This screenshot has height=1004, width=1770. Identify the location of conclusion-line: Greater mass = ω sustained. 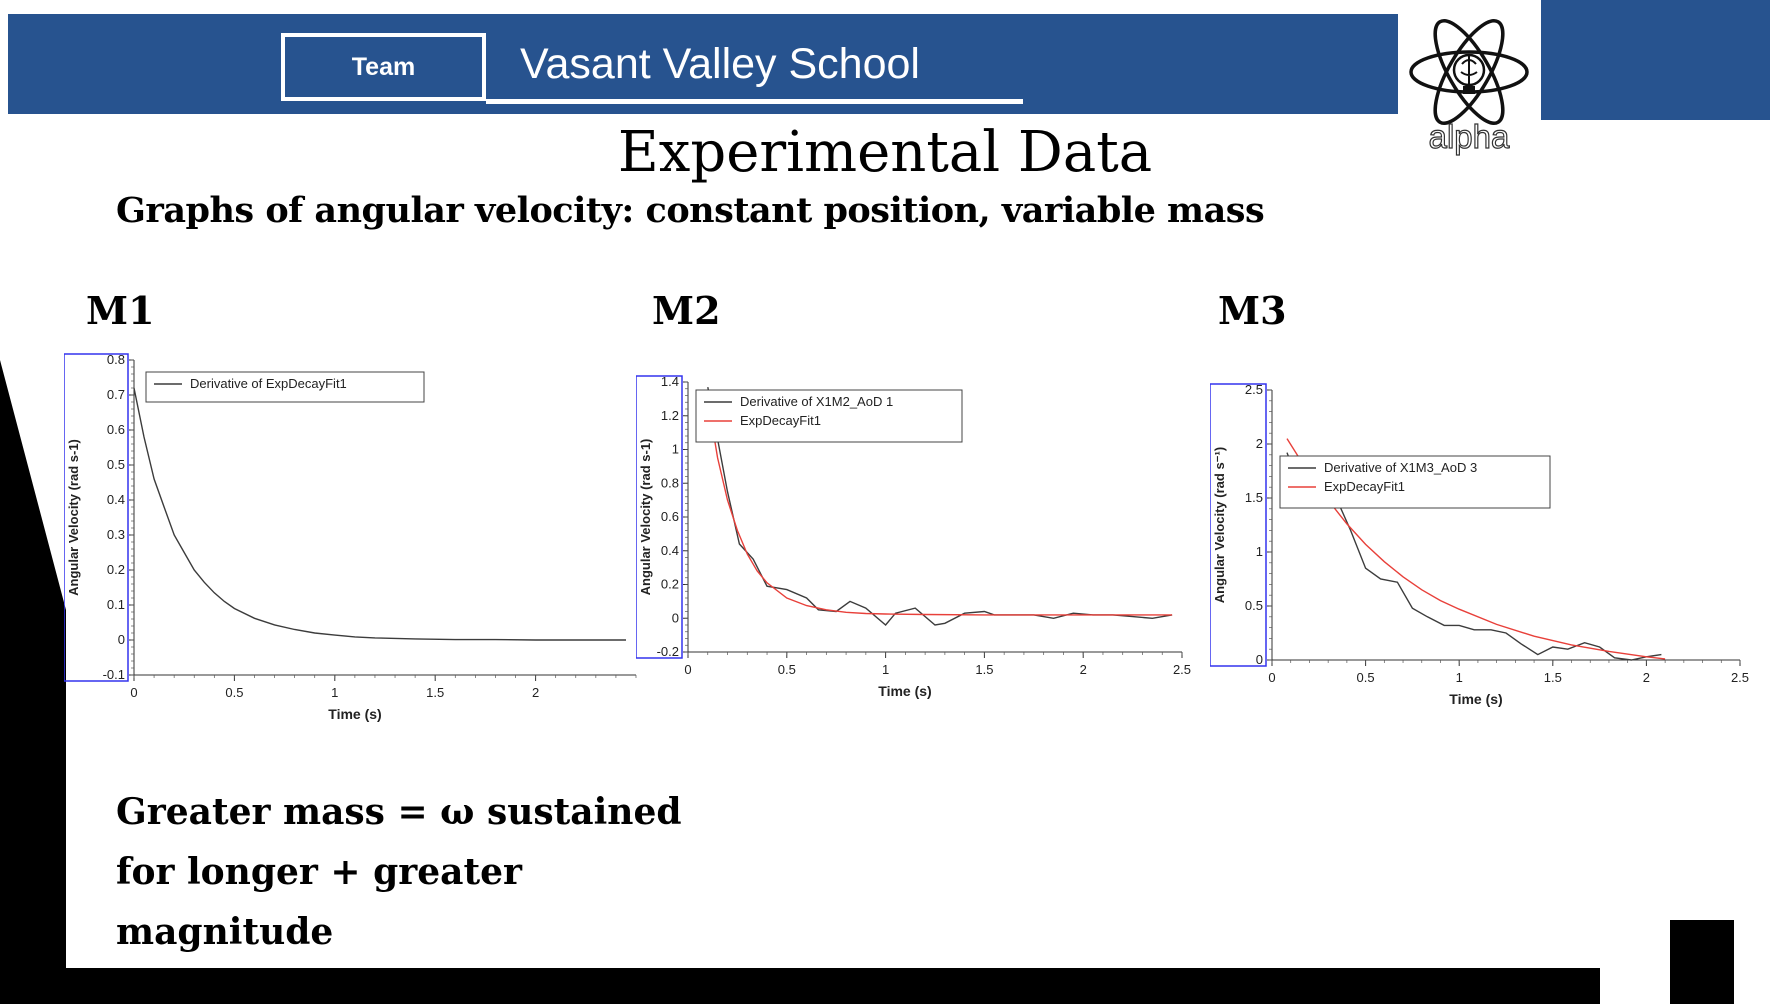
(399, 812).